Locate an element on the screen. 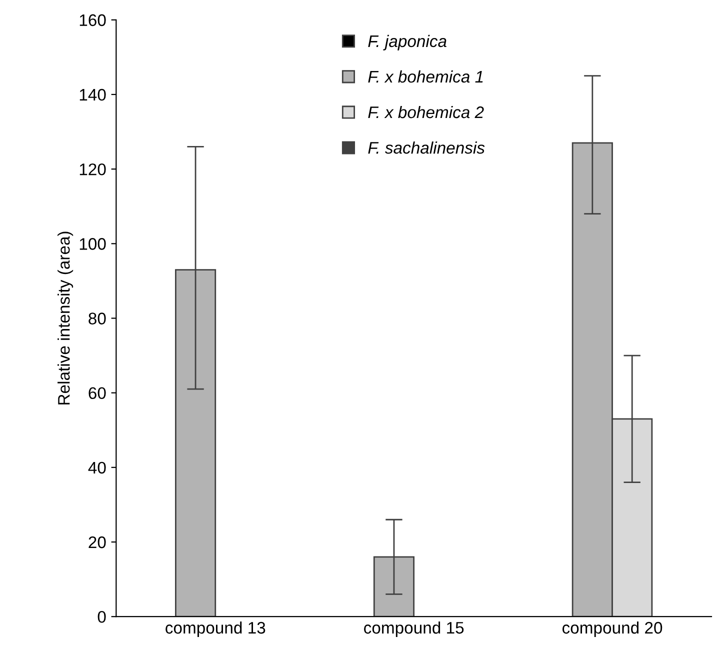  y-tick-label: 20 is located at coordinates (97, 542).